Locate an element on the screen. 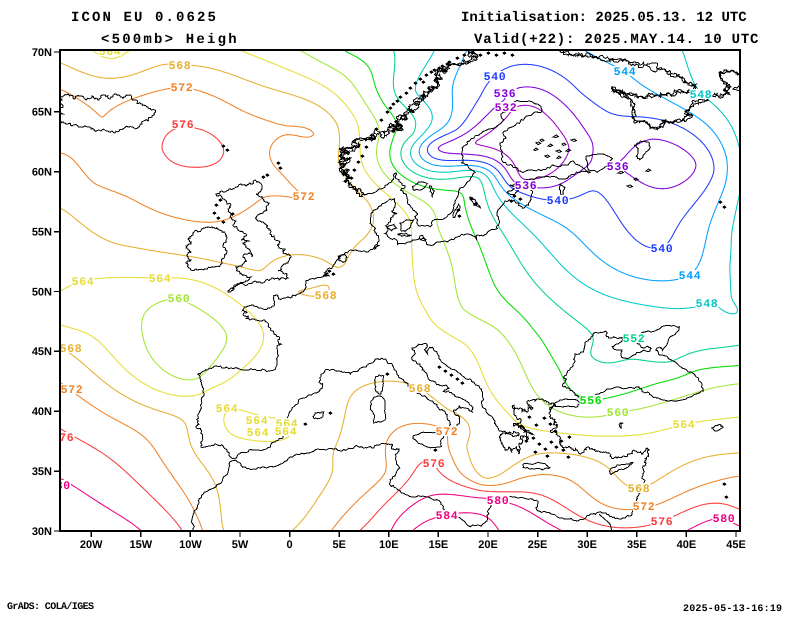 The image size is (800, 623). svg-text: 70N is located at coordinates (42, 53).